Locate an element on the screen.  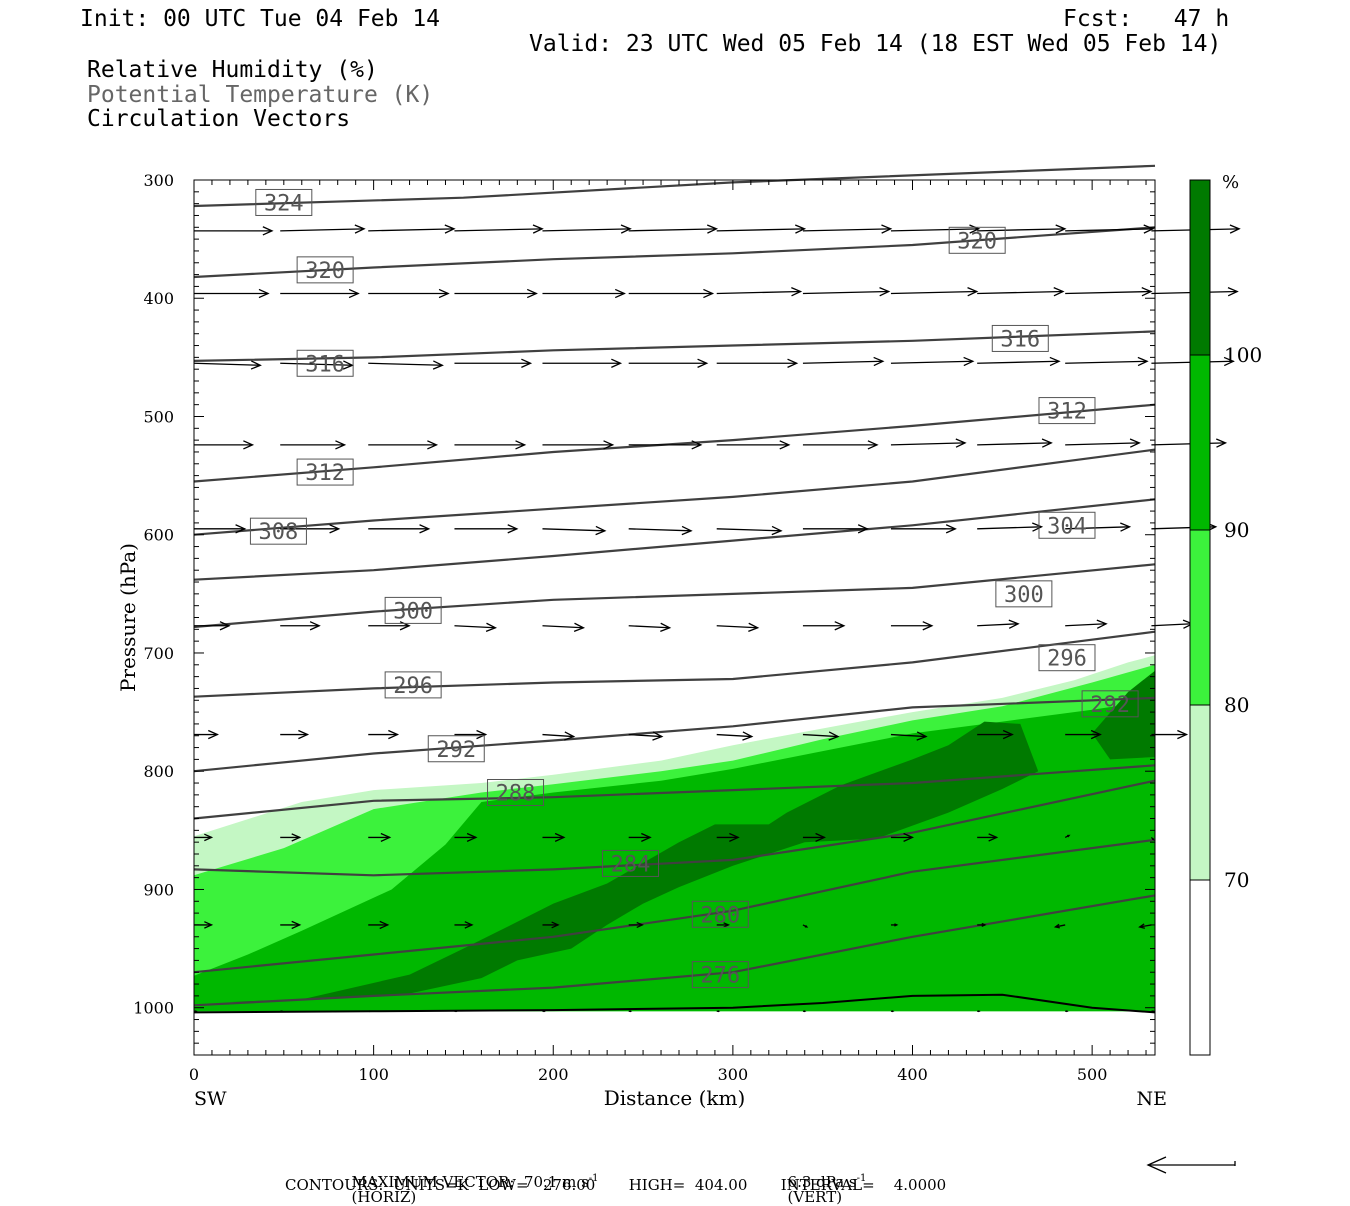
x-tick-label-300: 300 is located at coordinates (733, 1074).